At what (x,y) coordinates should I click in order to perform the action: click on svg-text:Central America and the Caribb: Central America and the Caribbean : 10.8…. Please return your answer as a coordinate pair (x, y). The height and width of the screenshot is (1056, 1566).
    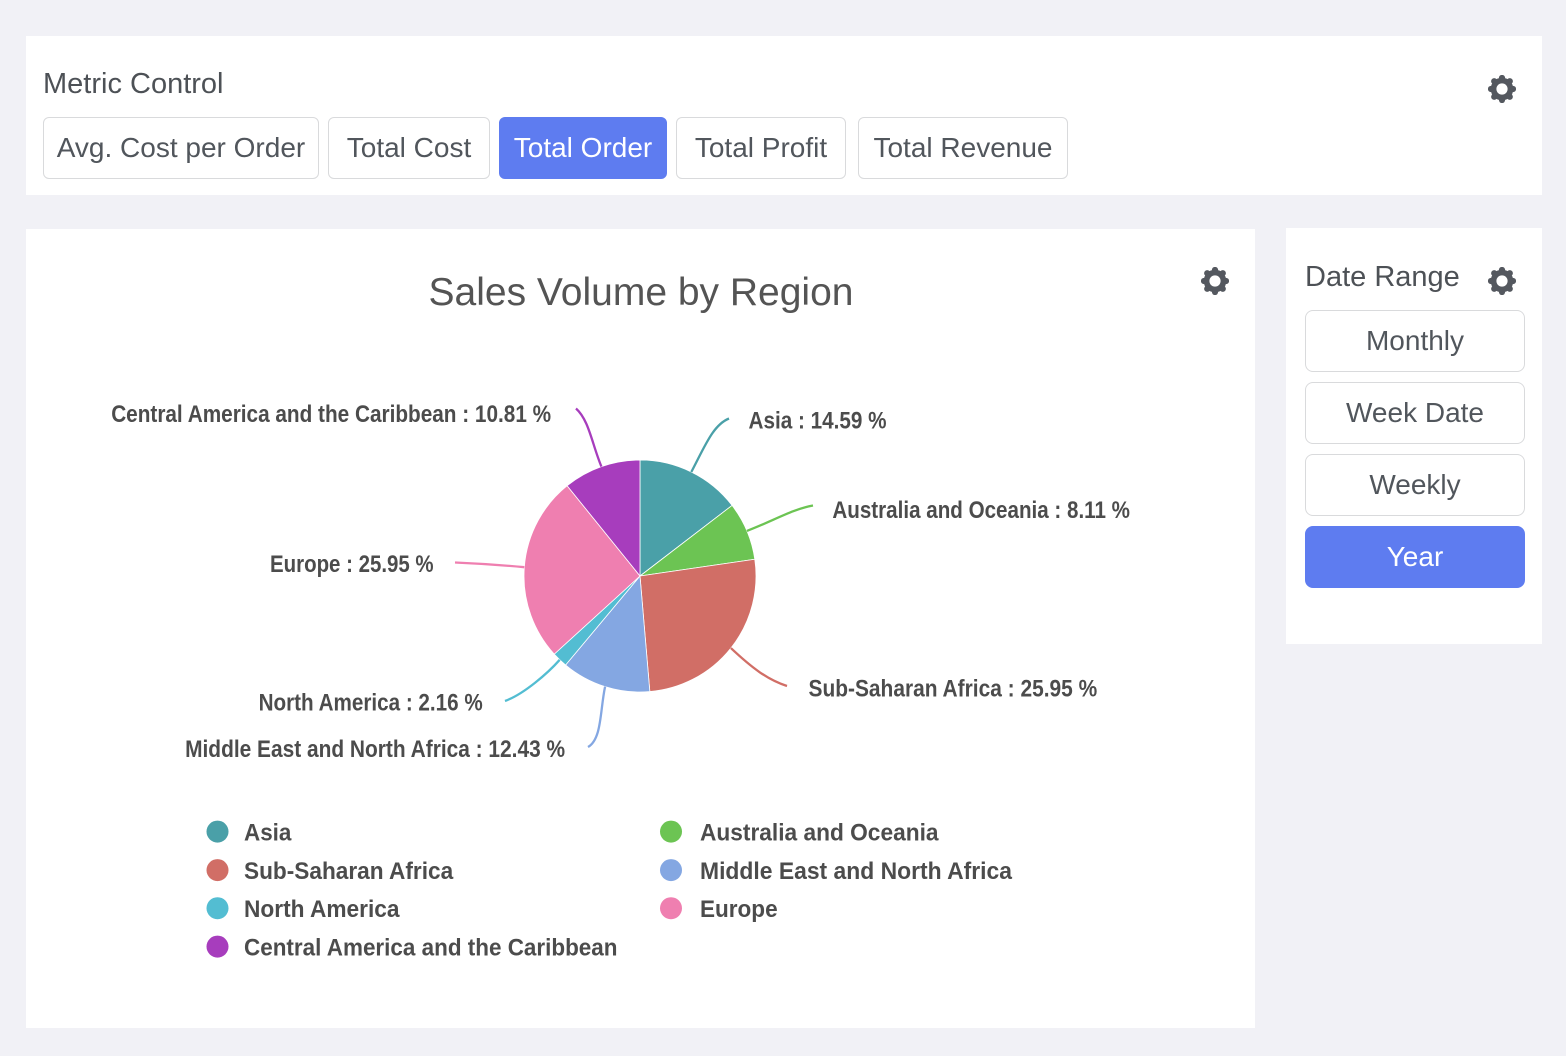
    Looking at the image, I should click on (331, 414).